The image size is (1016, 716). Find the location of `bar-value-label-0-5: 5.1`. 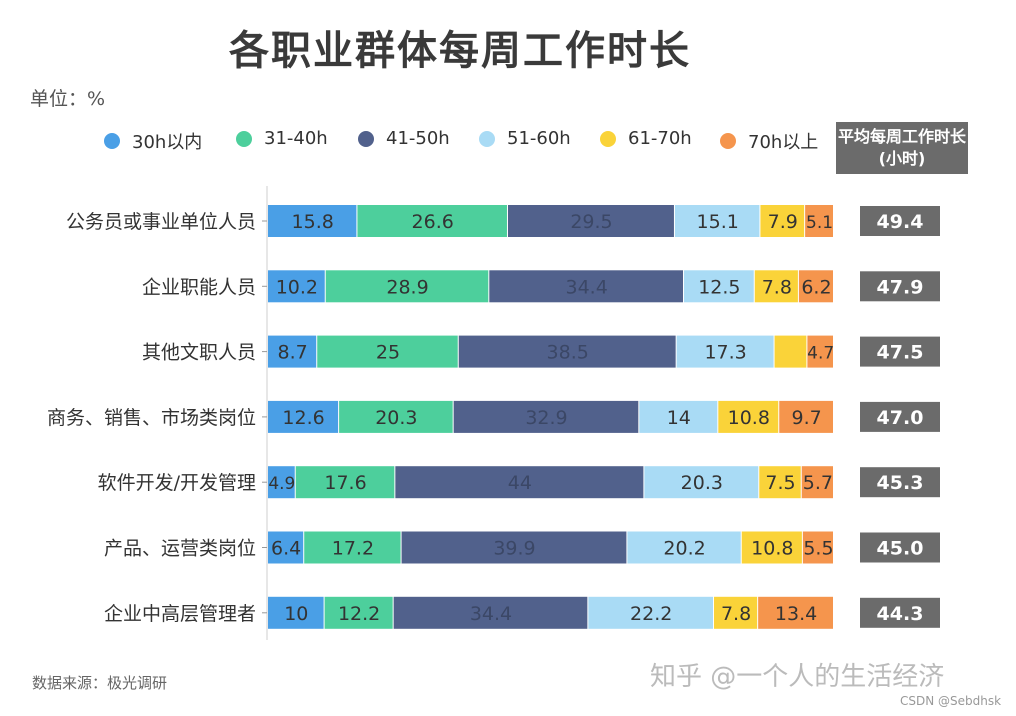

bar-value-label-0-5: 5.1 is located at coordinates (819, 223).